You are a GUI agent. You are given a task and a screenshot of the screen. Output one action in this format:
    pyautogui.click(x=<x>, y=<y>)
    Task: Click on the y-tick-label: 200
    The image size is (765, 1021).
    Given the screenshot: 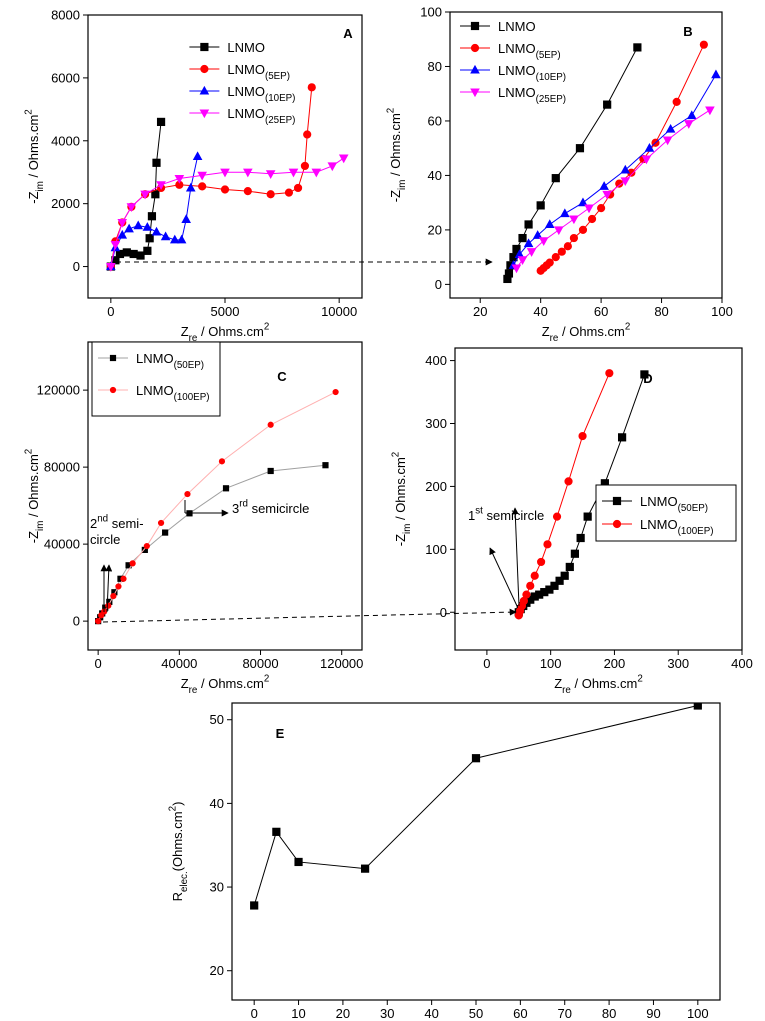 What is the action you would take?
    pyautogui.click(x=436, y=486)
    